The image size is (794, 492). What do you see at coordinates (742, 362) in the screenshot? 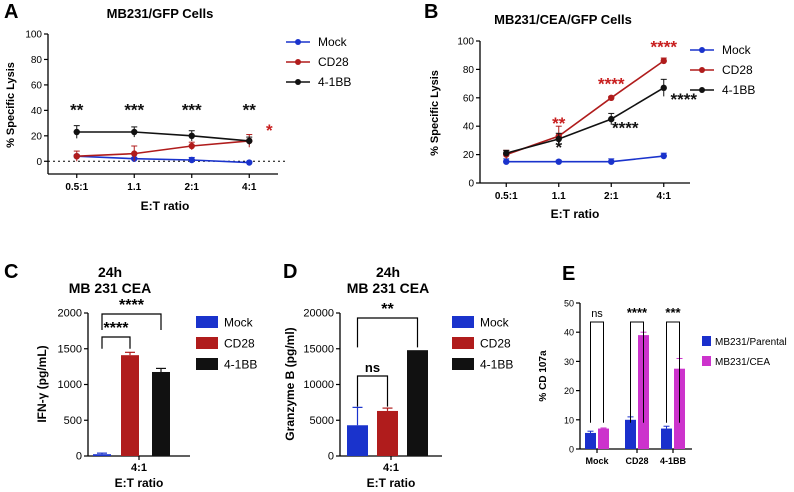
I see `chart-e-legend-label-mb231-cea: MB231/CEA` at bounding box center [742, 362].